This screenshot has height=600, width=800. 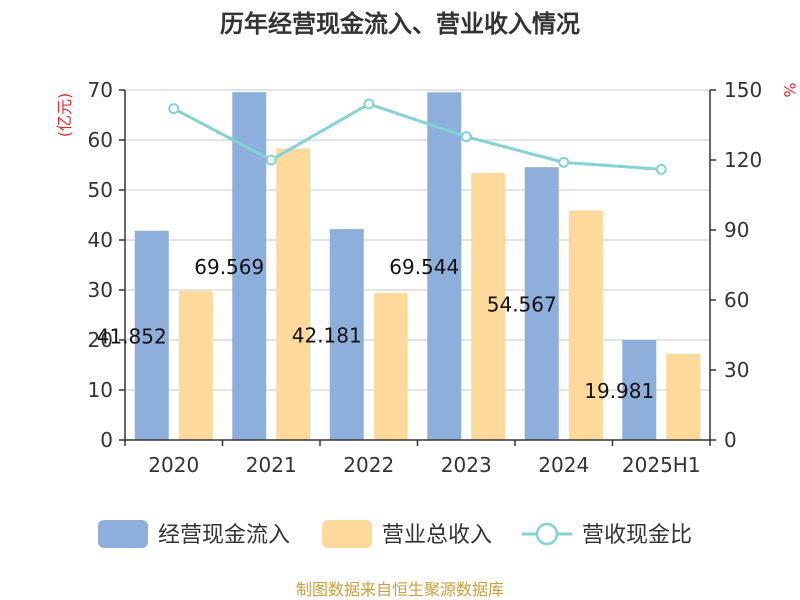 I want to click on x-tick-label: 2022, so click(x=368, y=465).